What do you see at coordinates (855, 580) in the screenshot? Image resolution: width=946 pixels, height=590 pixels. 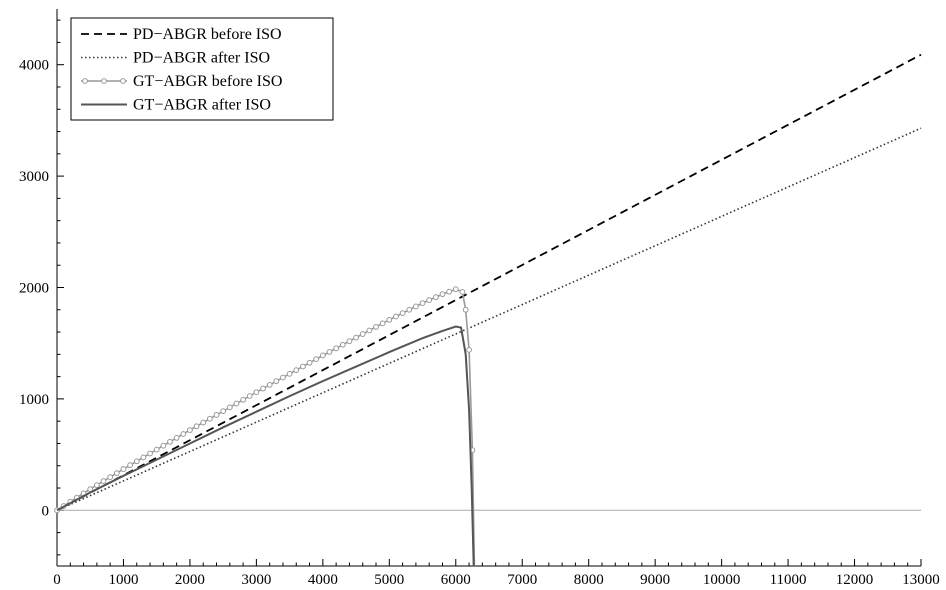 I see `x-tick-label: 12000` at bounding box center [855, 580].